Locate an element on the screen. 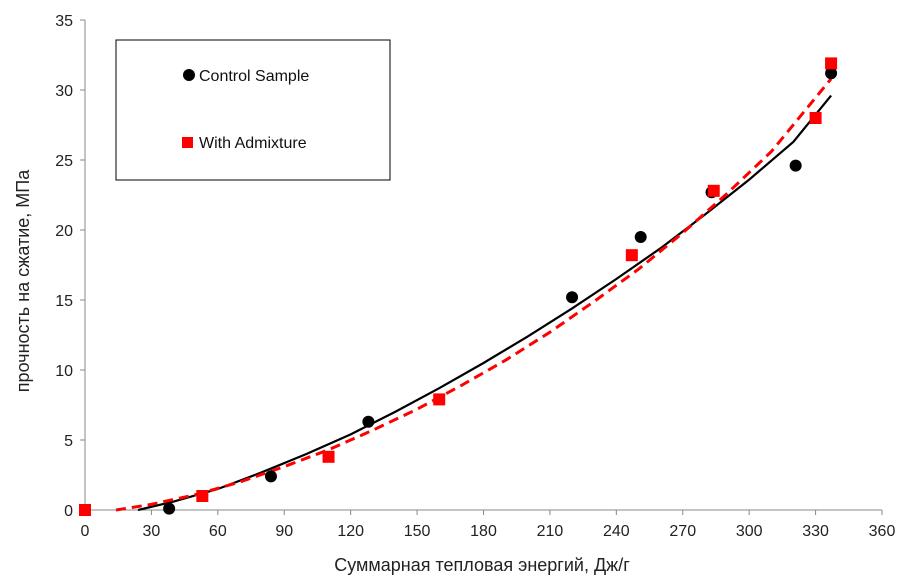 This screenshot has width=915, height=580. x-tick-label: 210 is located at coordinates (550, 531).